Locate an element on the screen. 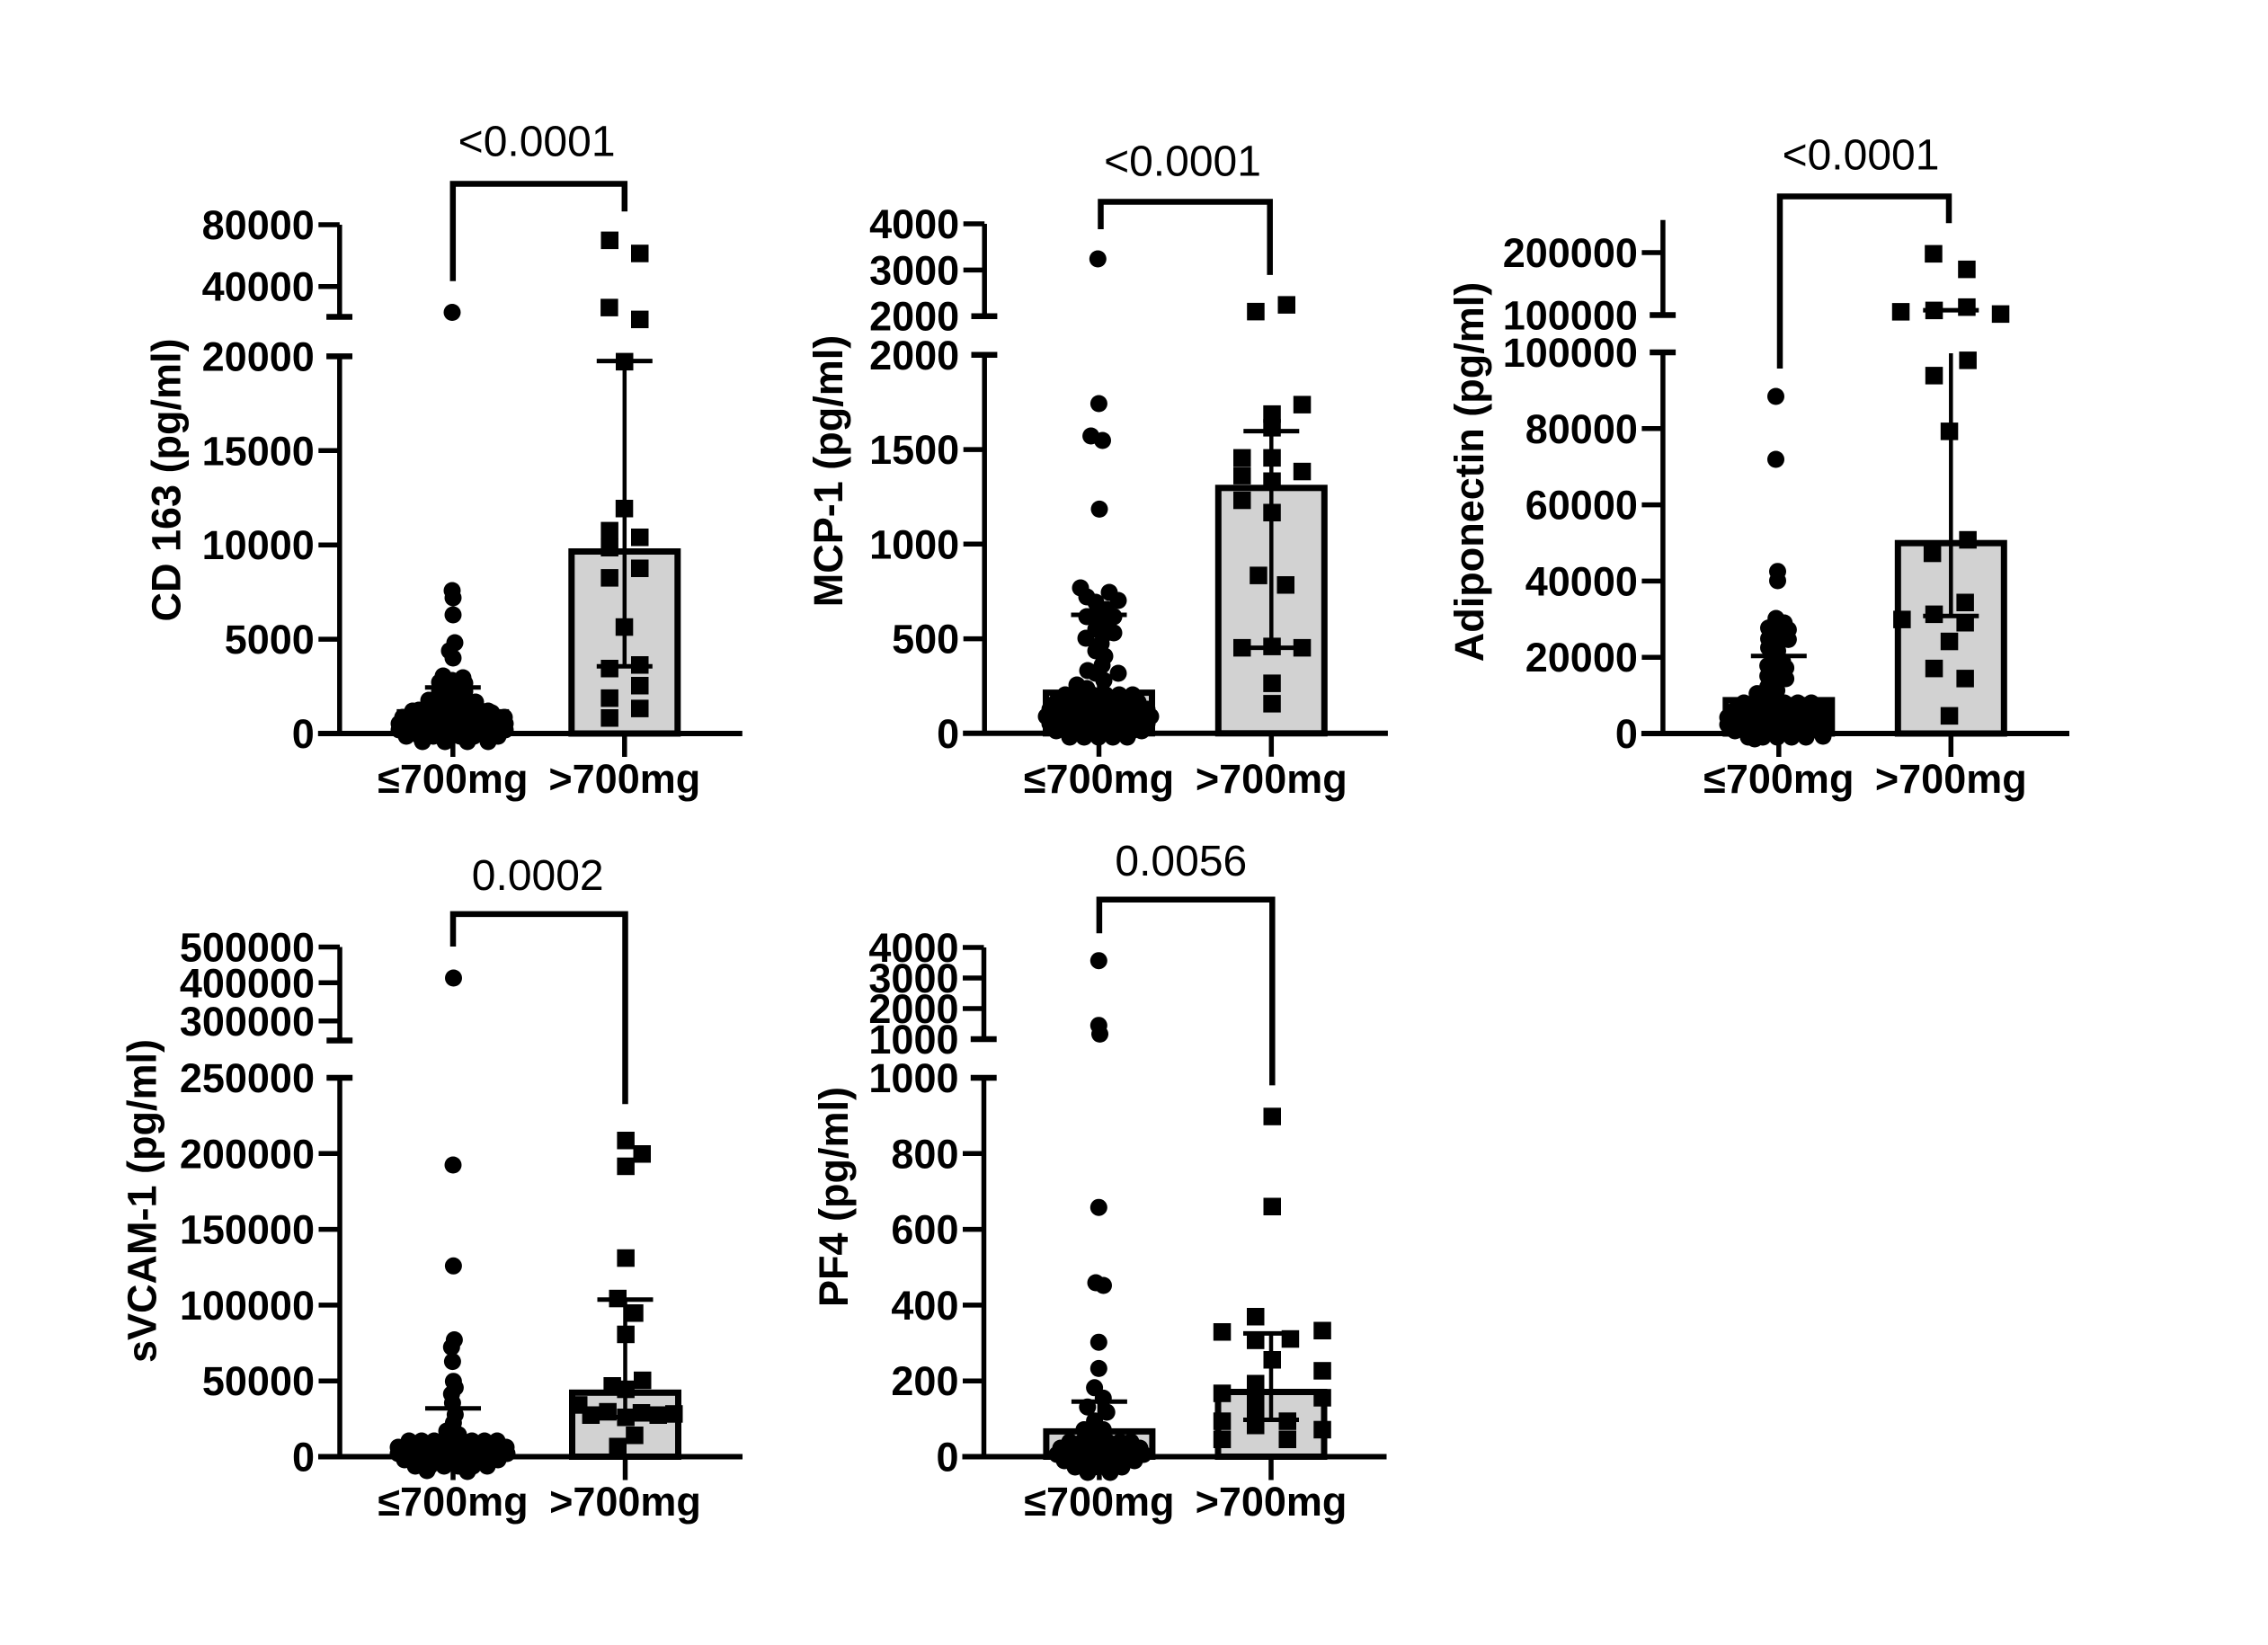 Image resolution: width=2268 pixels, height=1645 pixels. svg-text: 200 is located at coordinates (924, 1381).